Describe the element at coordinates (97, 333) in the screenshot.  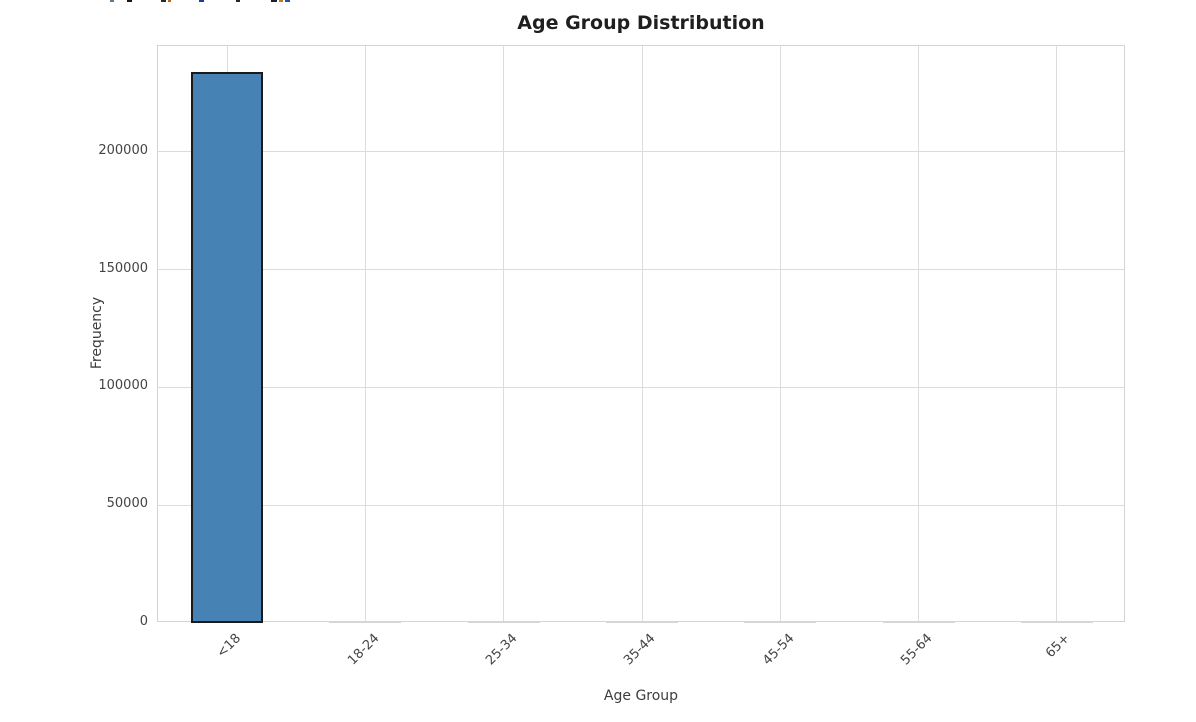
I see `y-axis-label: Frequency` at that location.